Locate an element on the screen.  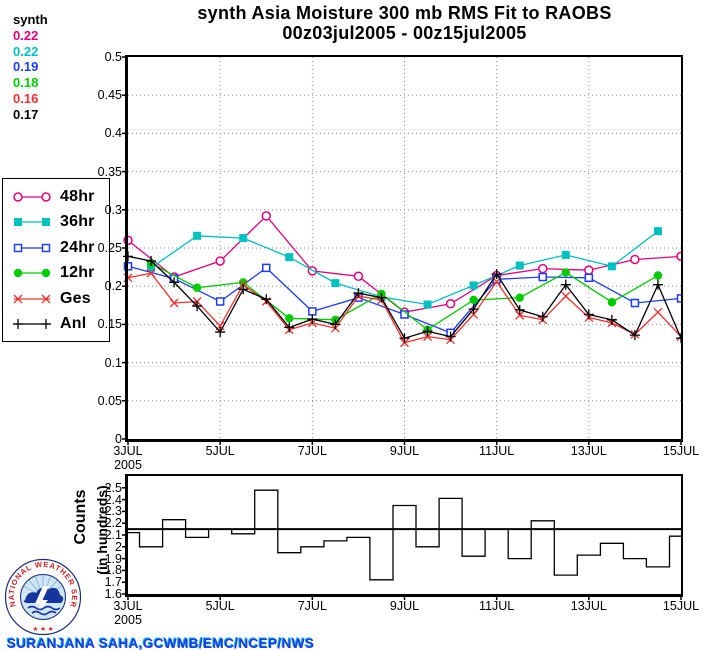
main-y-tick-label: 0.2 is located at coordinates (113, 286).